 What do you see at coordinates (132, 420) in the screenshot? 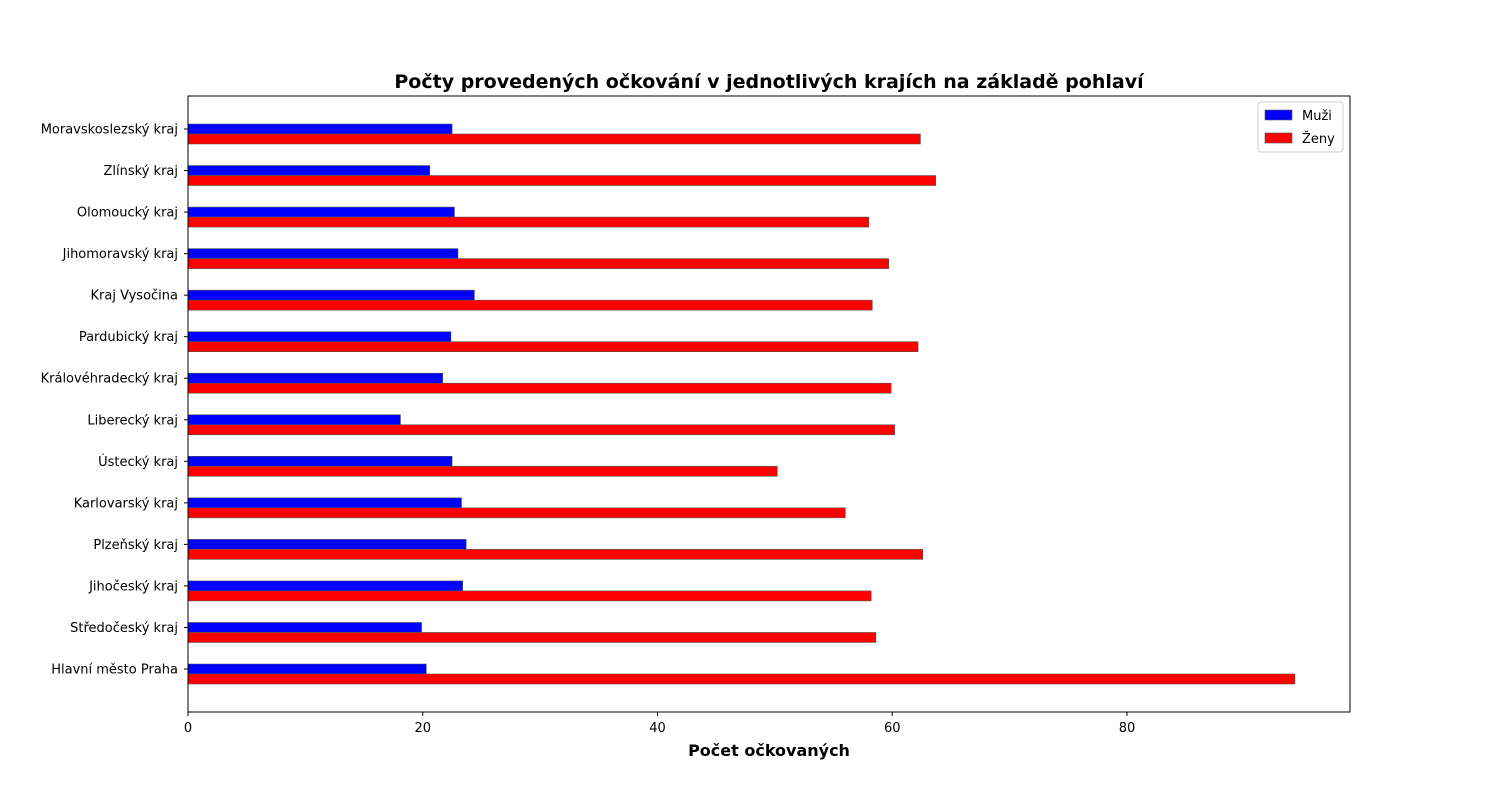
I see `y-tick-label: Liberecký kraj` at bounding box center [132, 420].